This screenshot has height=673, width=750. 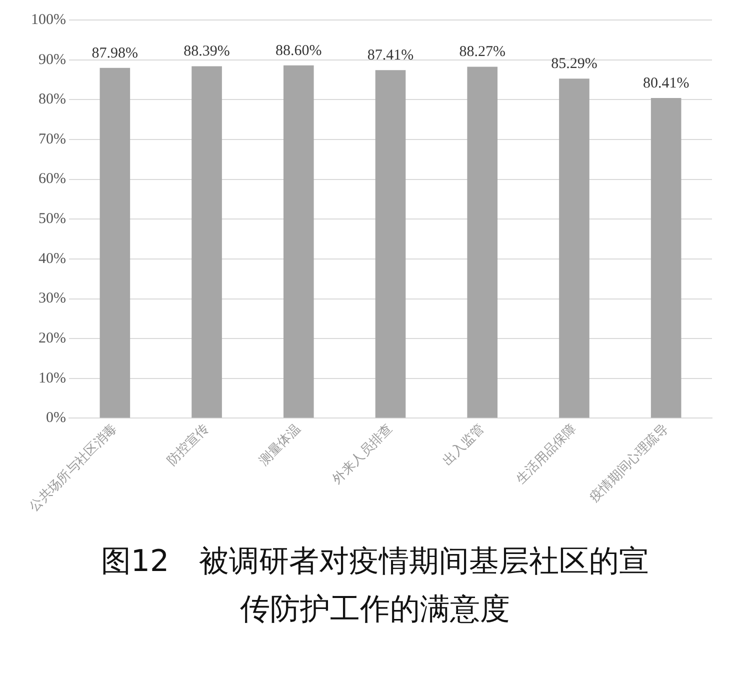 I want to click on y-tick-label: 80%, so click(x=52, y=100).